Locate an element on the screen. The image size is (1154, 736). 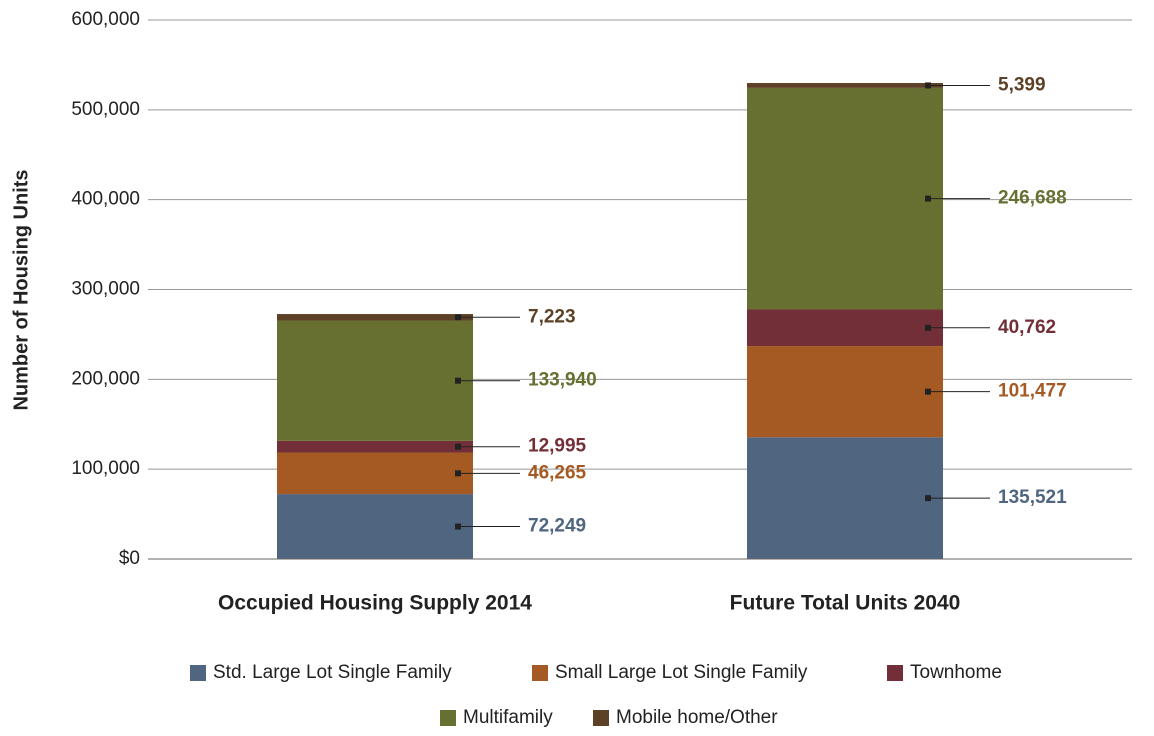
data-label: 133,940 is located at coordinates (562, 380).